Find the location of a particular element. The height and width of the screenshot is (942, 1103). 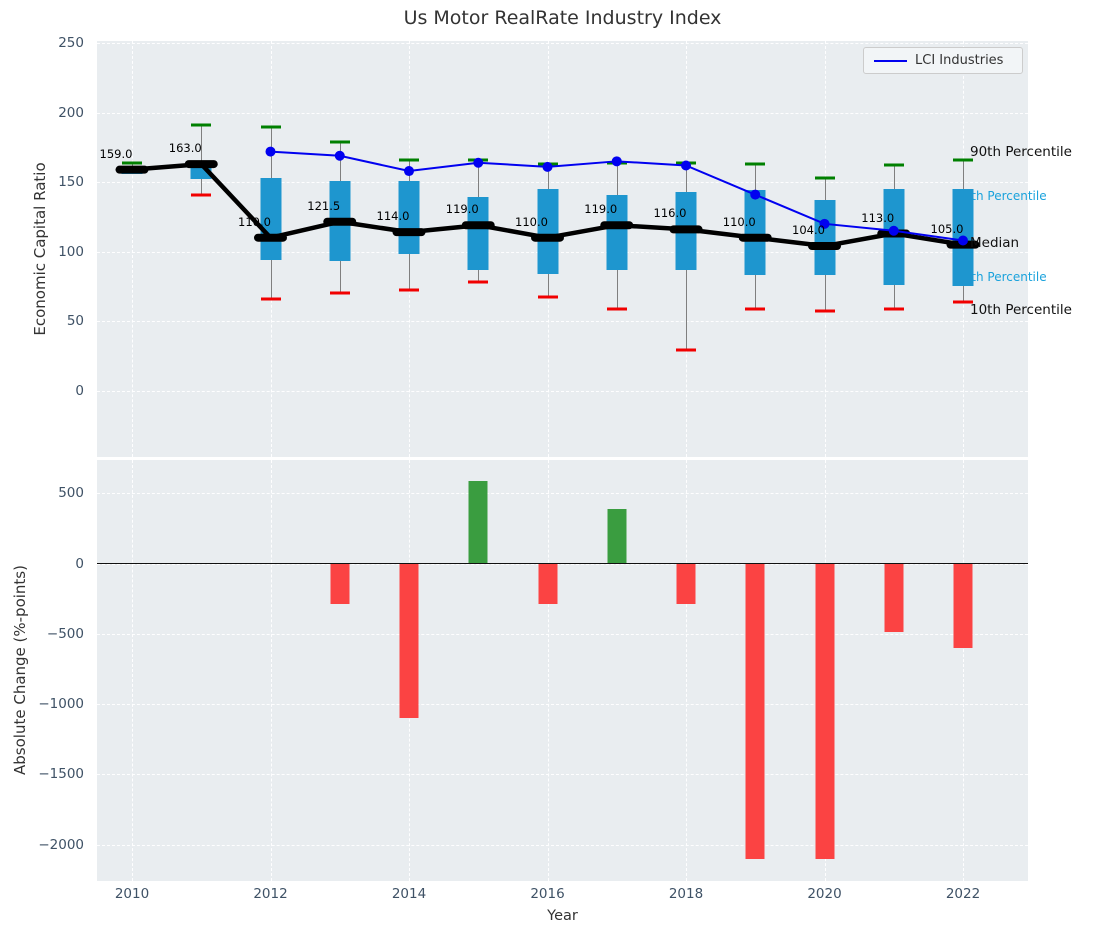

median-value-label-2018: 116.0 is located at coordinates (670, 213).